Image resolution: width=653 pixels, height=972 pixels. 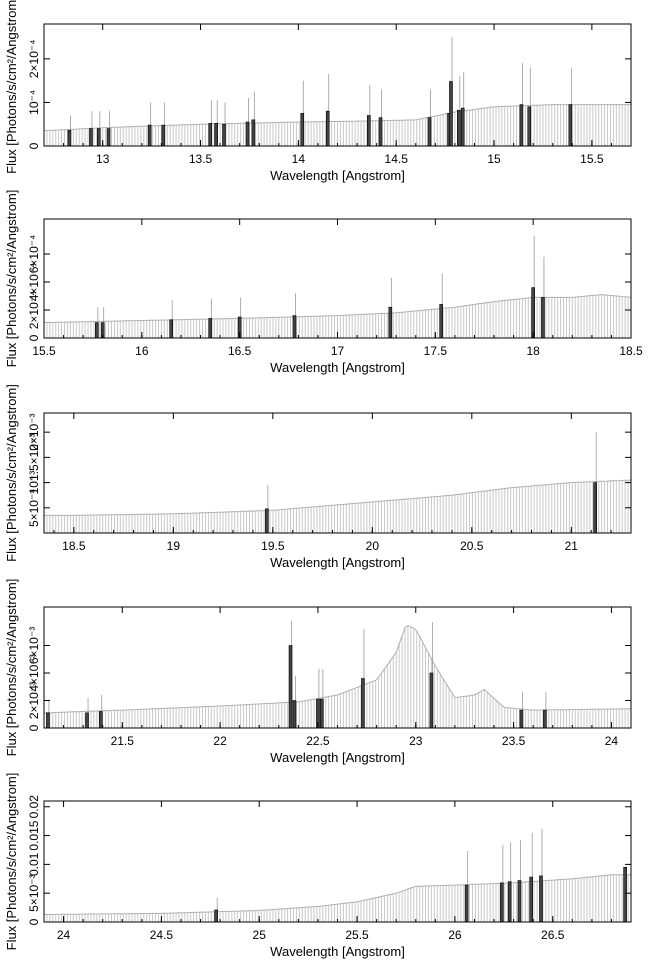 What do you see at coordinates (220, 741) in the screenshot?
I see `x-tick-label: 22` at bounding box center [220, 741].